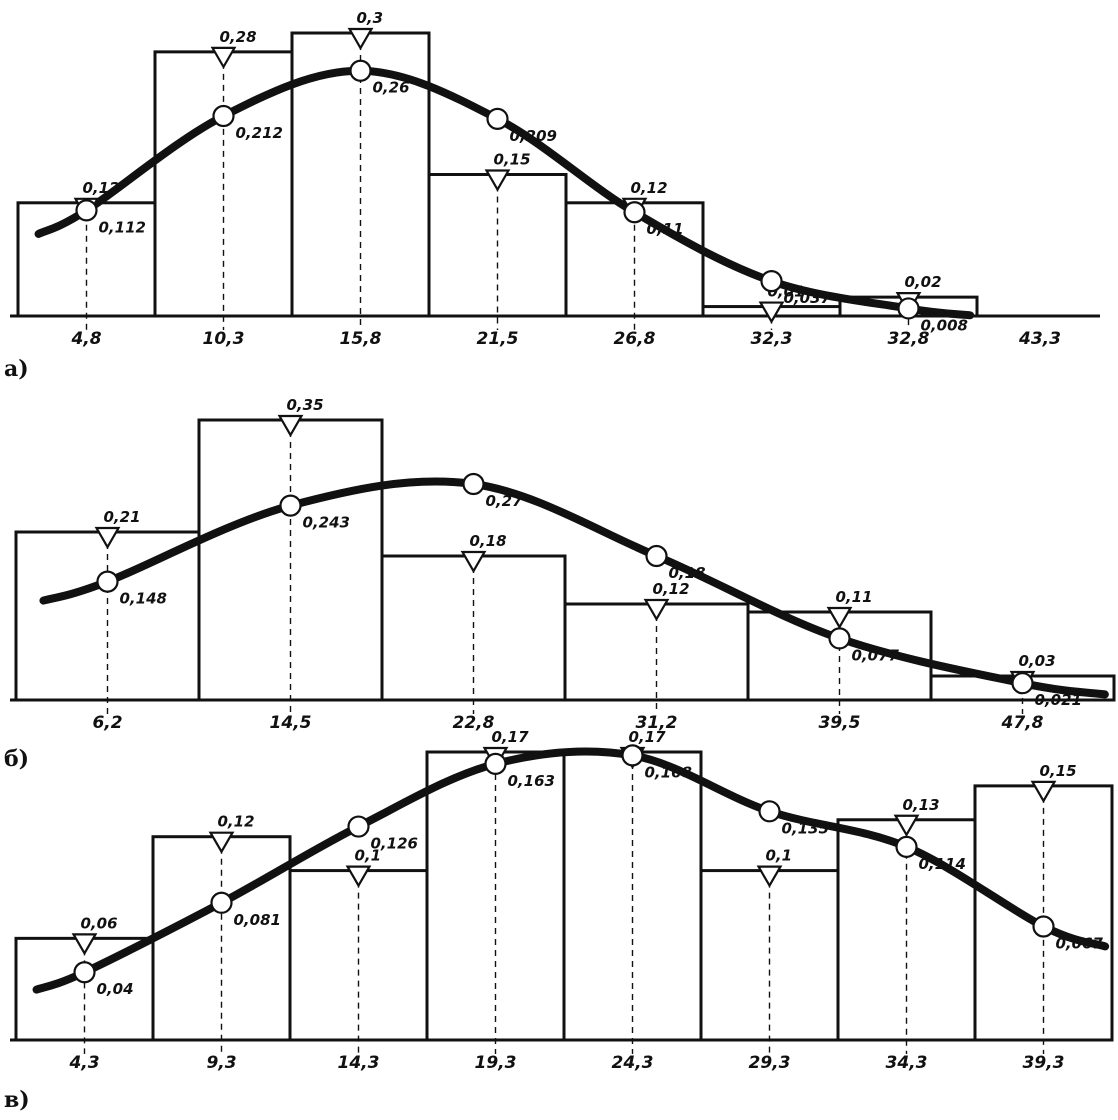 This screenshot has height=1120, width=1118. I want to click on x-tick-label: 31,2, so click(657, 723).